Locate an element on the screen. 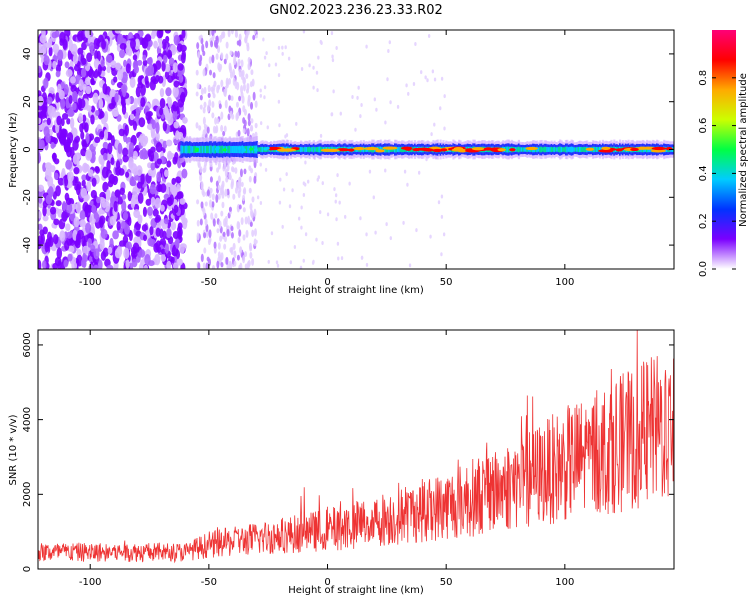 The image size is (750, 600). xtick-label: -100 is located at coordinates (90, 582).